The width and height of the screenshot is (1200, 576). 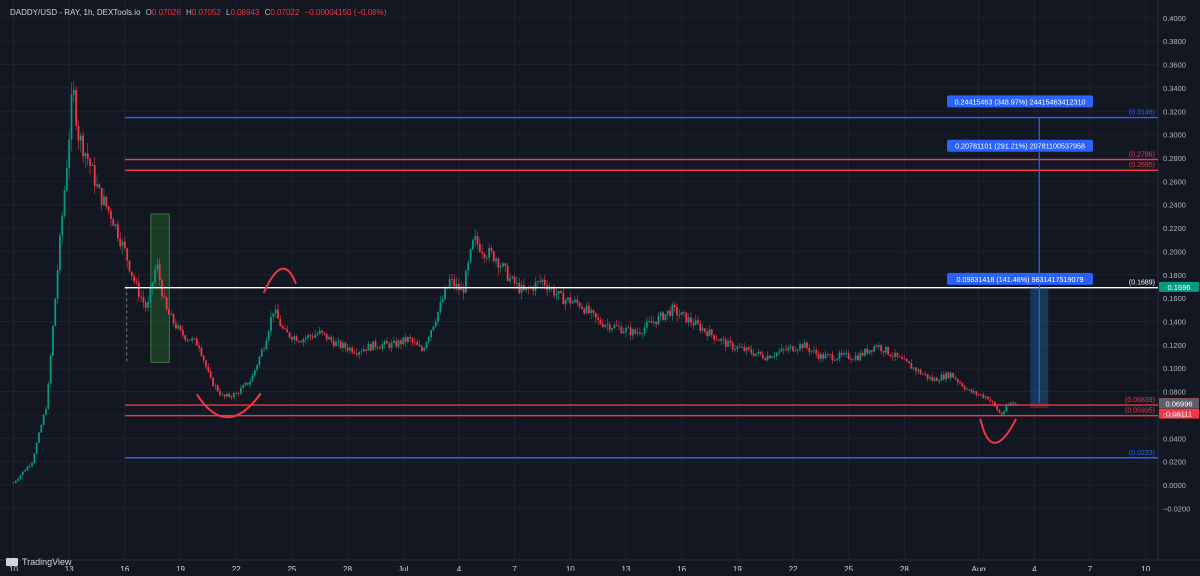 I want to click on x-tick-label: 10, so click(x=13, y=568).